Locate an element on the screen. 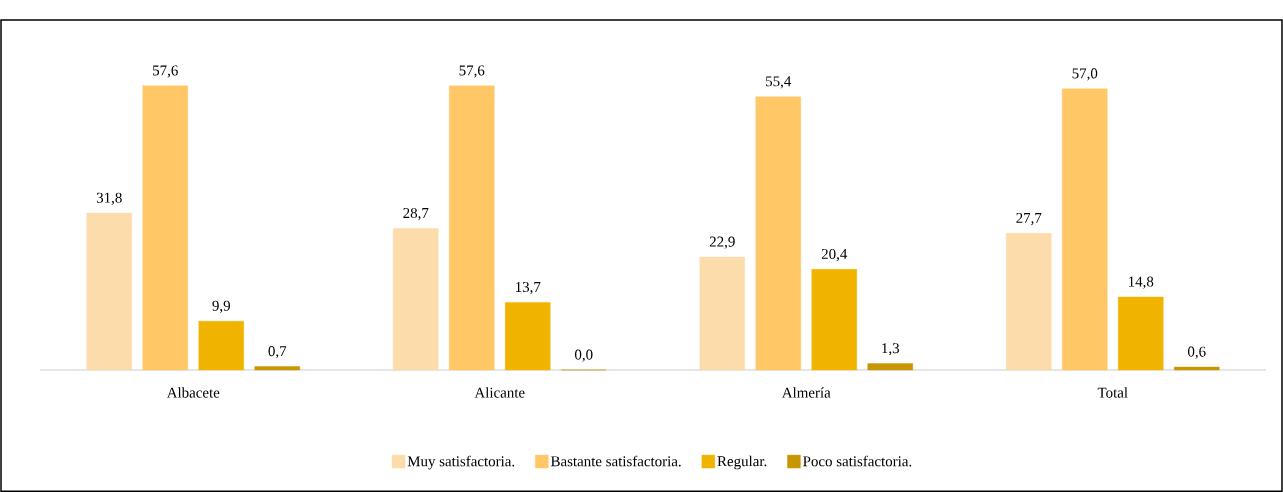 The height and width of the screenshot is (492, 1283). data-label: 14,8 is located at coordinates (1141, 282).